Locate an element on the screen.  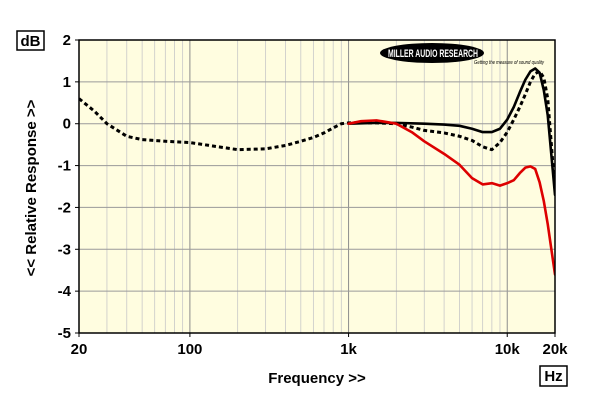
x-unit-label: Hz is located at coordinates (553, 376).